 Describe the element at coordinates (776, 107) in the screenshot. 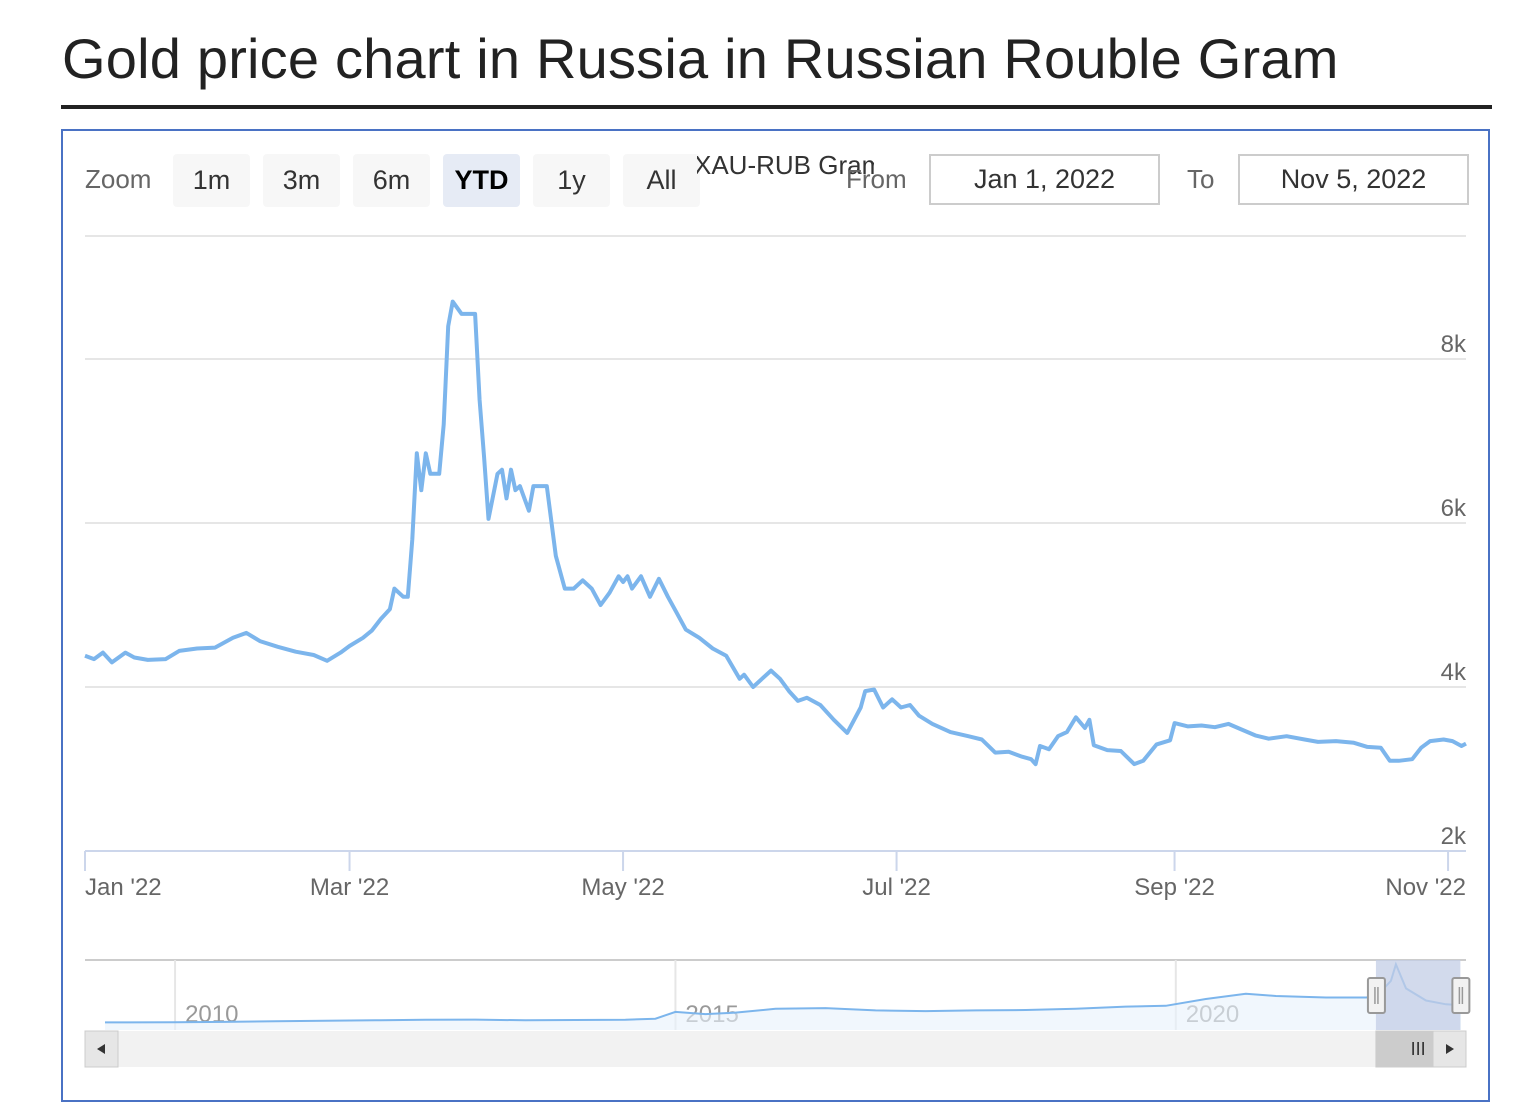

I see `title-underline` at that location.